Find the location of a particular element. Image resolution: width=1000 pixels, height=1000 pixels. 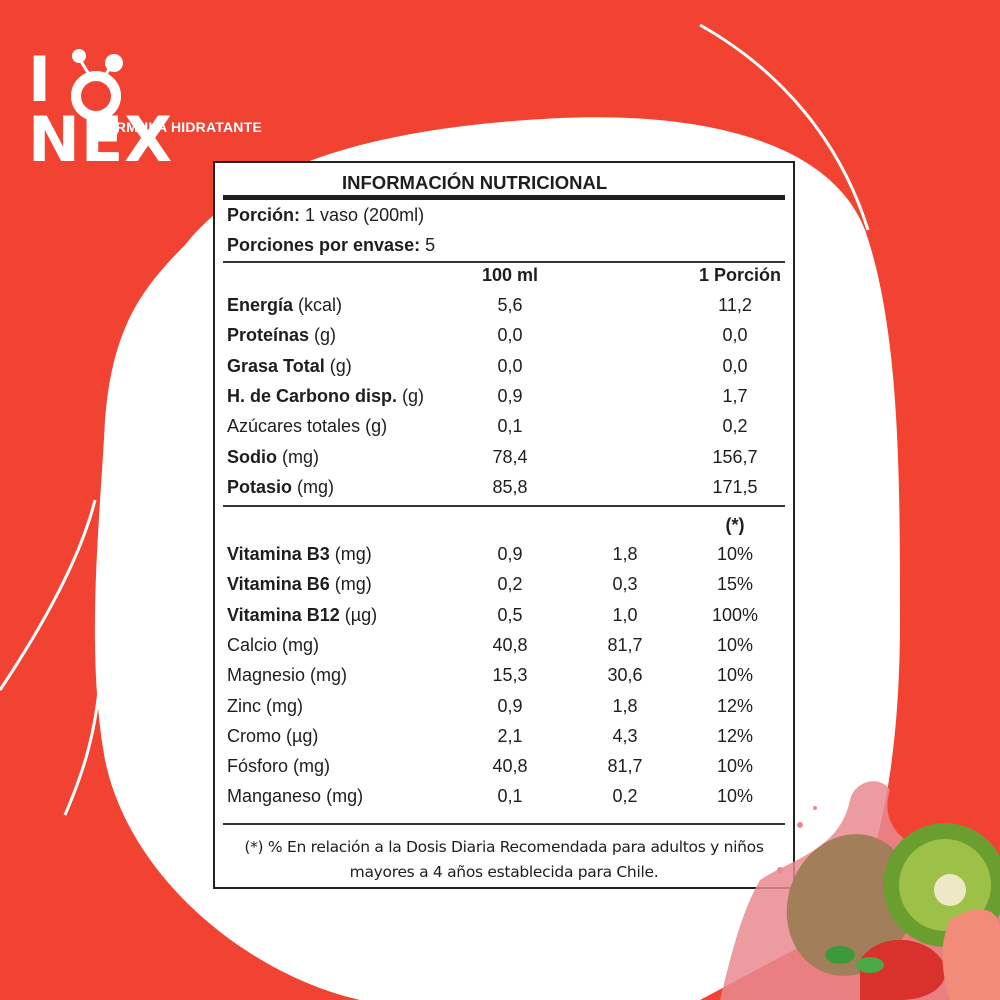

portions-value: 5 is located at coordinates (430, 245).